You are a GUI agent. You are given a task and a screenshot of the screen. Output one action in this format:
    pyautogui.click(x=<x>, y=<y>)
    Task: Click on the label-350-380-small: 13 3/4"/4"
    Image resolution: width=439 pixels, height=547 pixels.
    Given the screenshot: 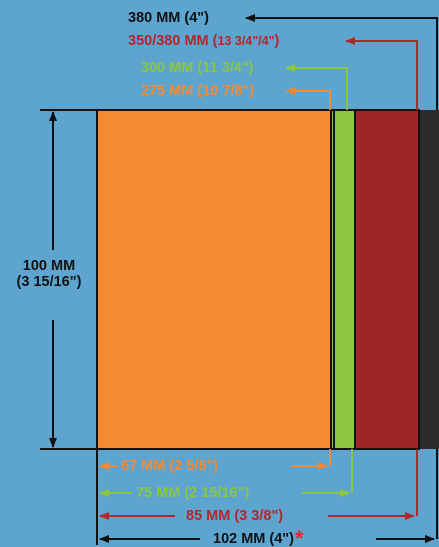 What is the action you would take?
    pyautogui.click(x=245, y=41)
    